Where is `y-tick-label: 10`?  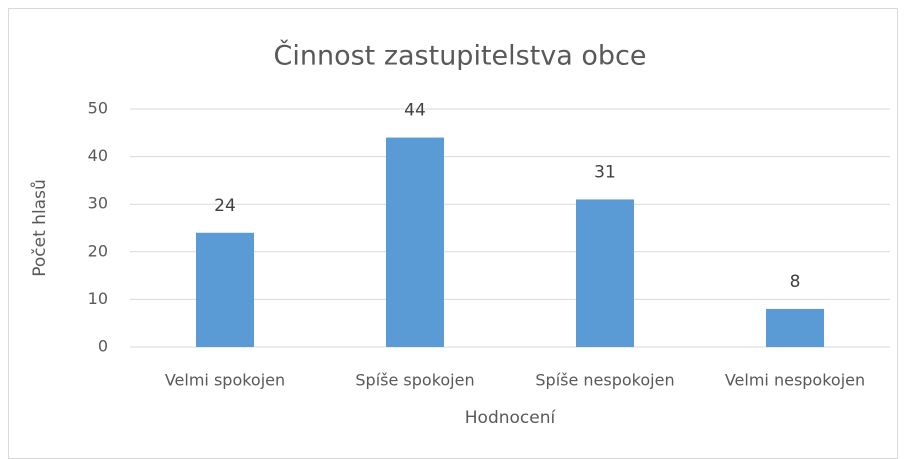 y-tick-label: 10 is located at coordinates (98, 298).